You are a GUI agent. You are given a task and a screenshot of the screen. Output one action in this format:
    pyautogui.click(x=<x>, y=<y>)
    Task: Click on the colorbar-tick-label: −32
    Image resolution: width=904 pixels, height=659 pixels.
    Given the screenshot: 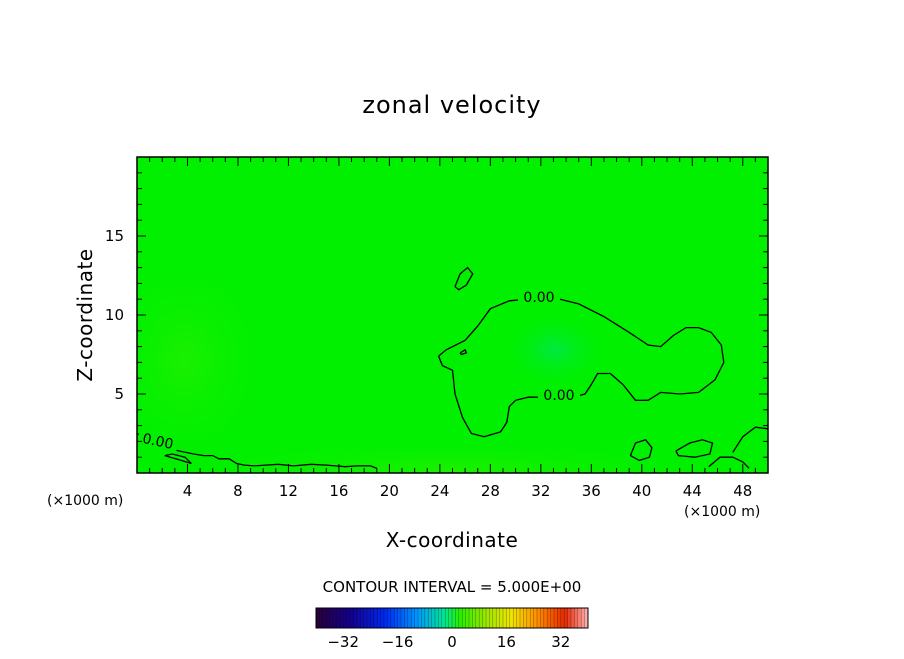 What is the action you would take?
    pyautogui.click(x=343, y=642)
    